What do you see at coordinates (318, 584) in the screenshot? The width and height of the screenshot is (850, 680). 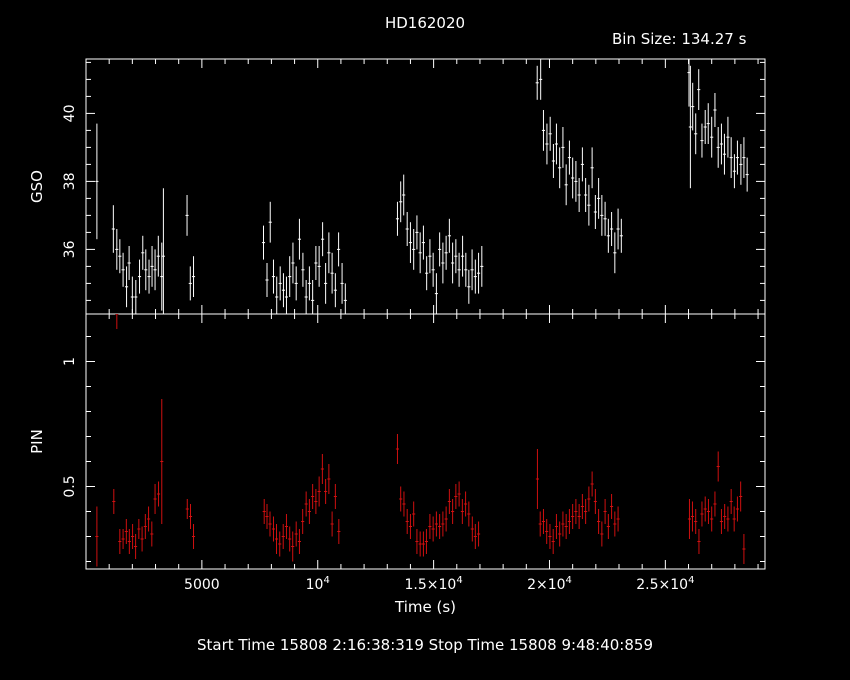 I see `pin-x-tick-label: 104` at bounding box center [318, 584].